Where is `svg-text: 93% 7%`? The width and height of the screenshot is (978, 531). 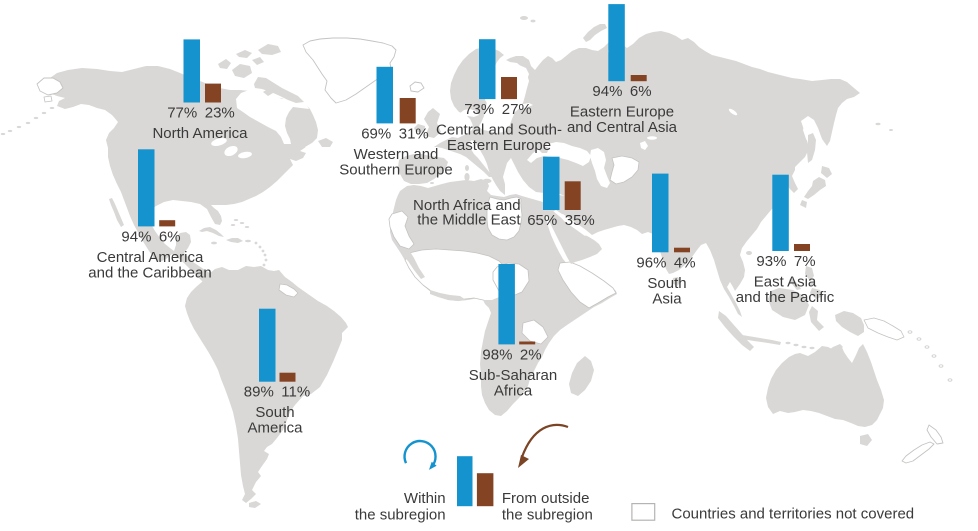 svg-text: 93% 7% is located at coordinates (785, 261).